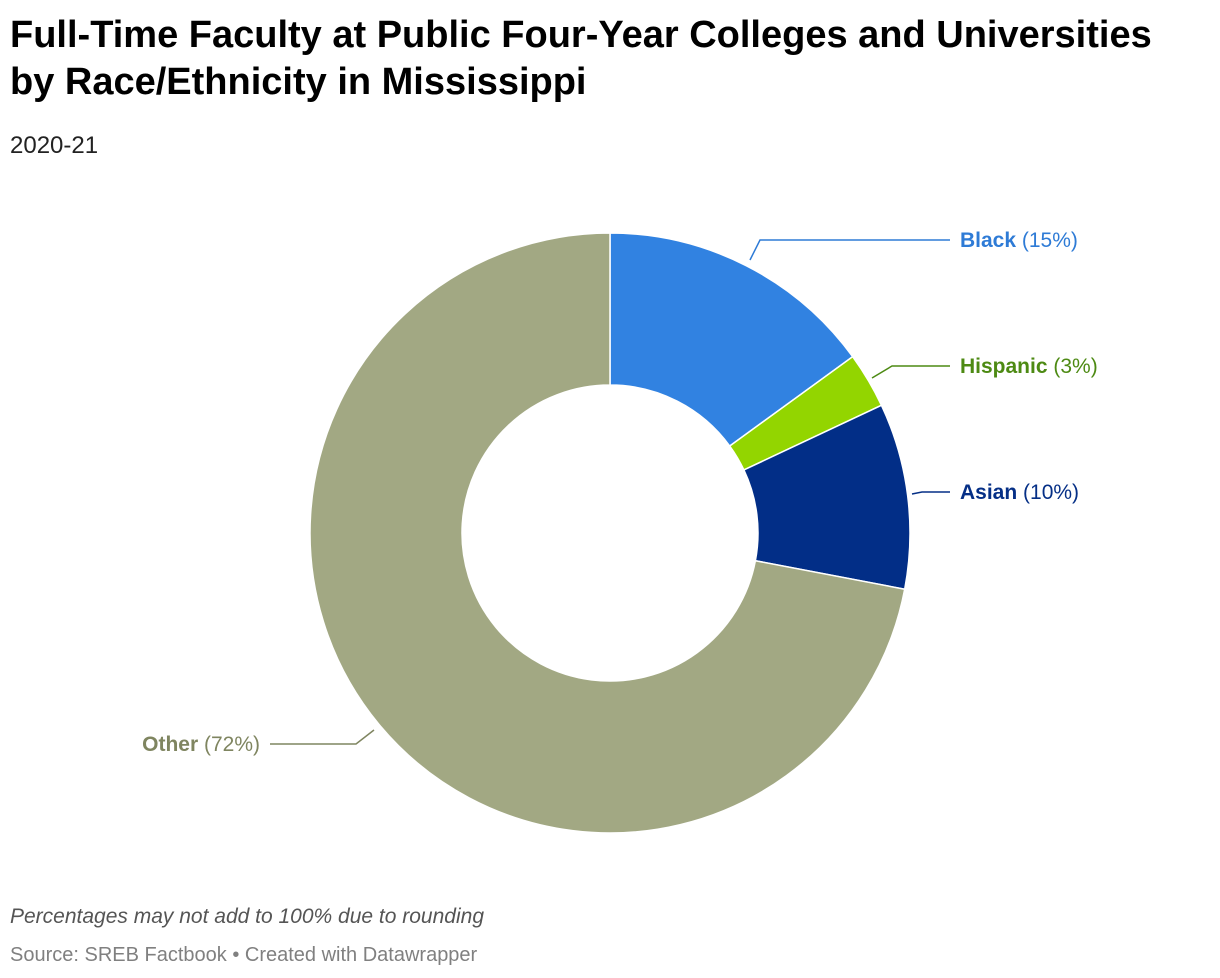 The image size is (1220, 978). Describe the element at coordinates (731, 340) in the screenshot. I see `slice-black` at that location.